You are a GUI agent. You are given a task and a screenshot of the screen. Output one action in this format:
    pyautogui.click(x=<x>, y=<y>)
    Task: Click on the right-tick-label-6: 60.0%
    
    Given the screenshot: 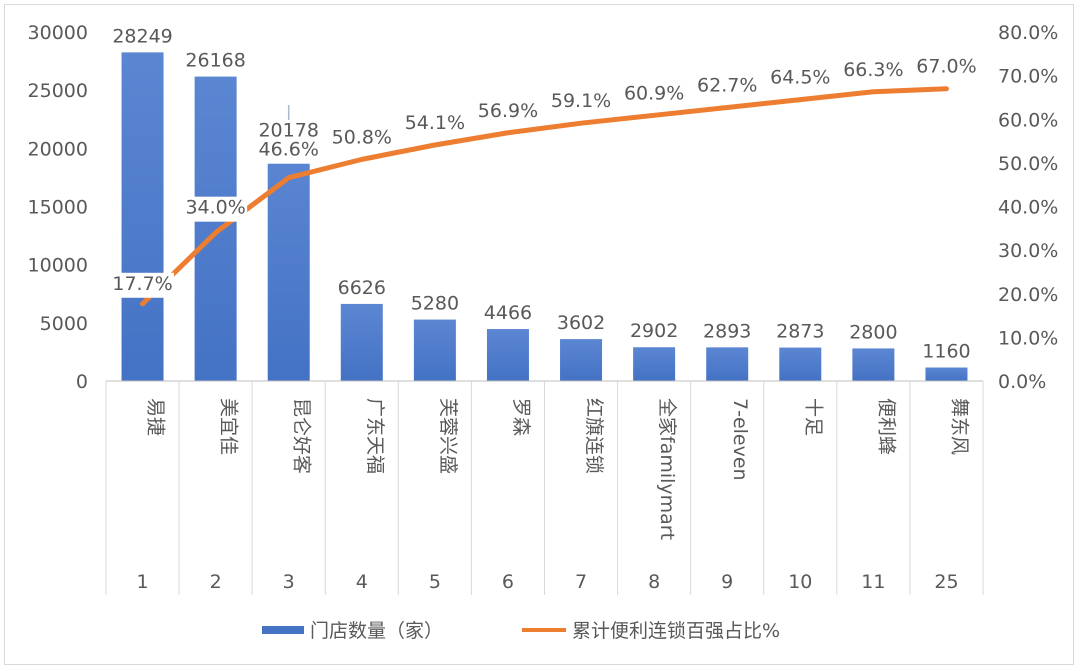 What is the action you would take?
    pyautogui.click(x=1028, y=120)
    